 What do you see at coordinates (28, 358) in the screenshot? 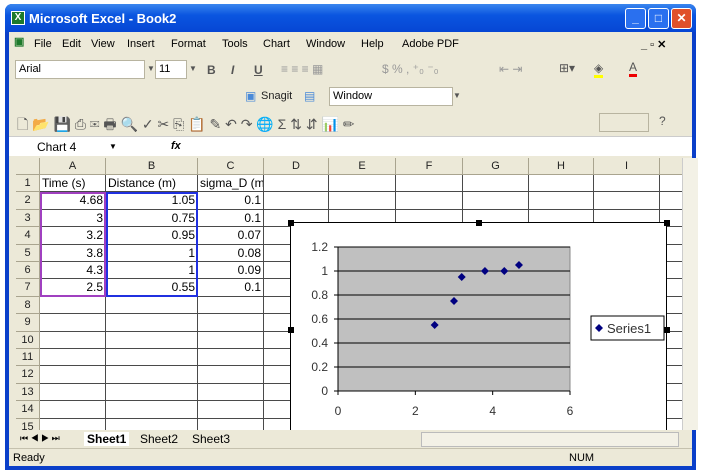
I see `row-header-11: 11` at bounding box center [28, 358].